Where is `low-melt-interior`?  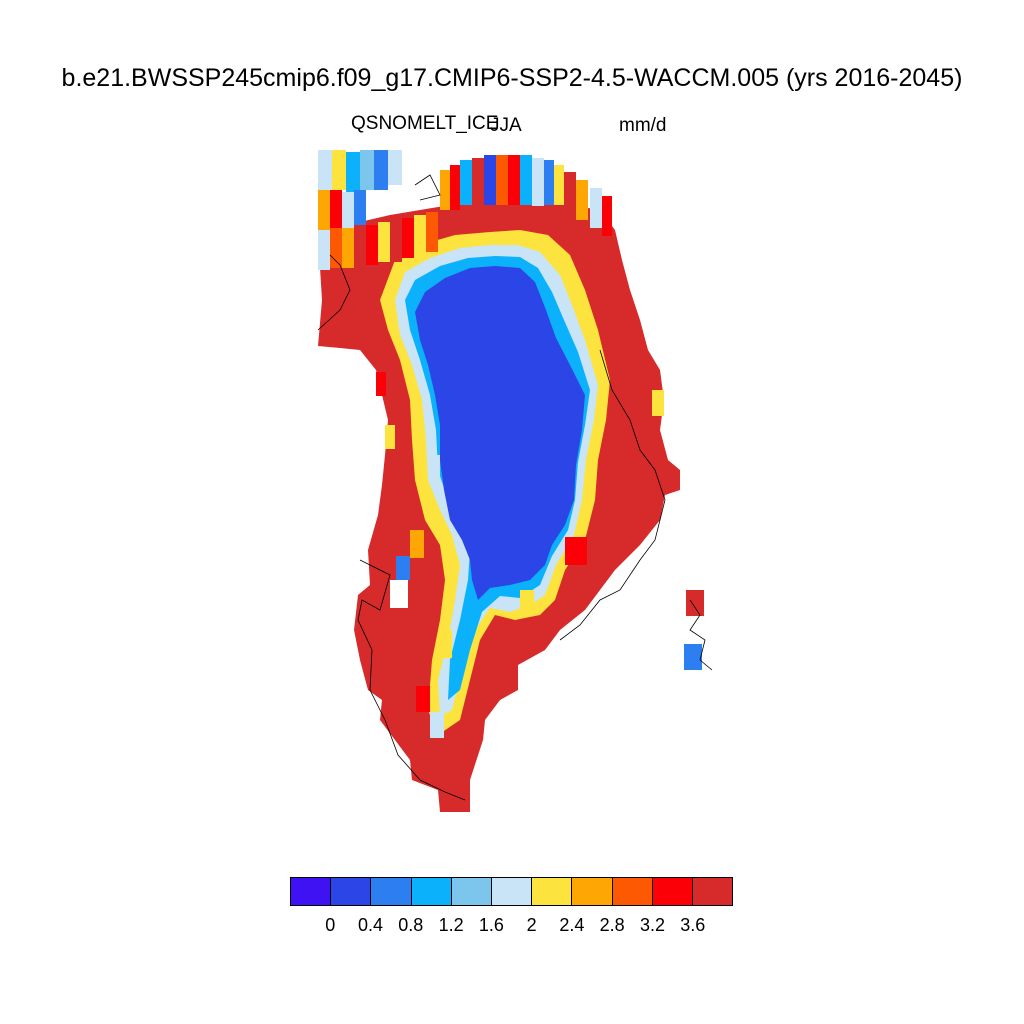 low-melt-interior is located at coordinates (500, 433).